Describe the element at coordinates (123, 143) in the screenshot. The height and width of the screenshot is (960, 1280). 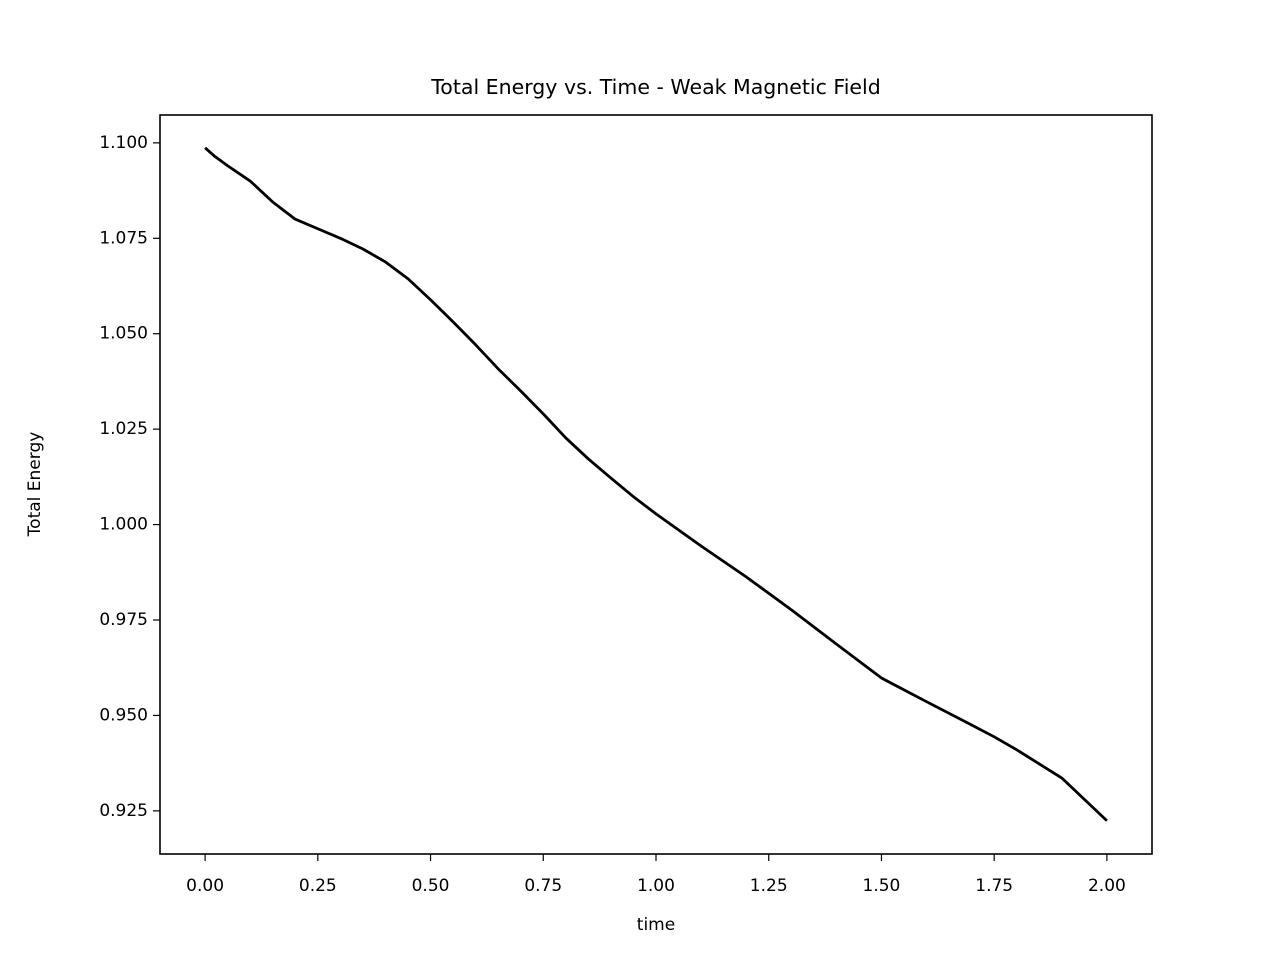
I see `y-tick-label: 1.100` at that location.